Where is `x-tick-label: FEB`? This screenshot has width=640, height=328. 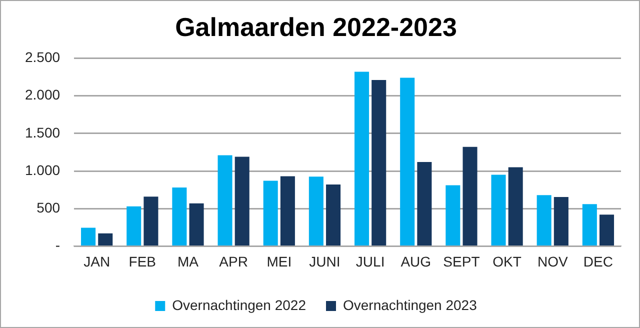 x-tick-label: FEB is located at coordinates (142, 261).